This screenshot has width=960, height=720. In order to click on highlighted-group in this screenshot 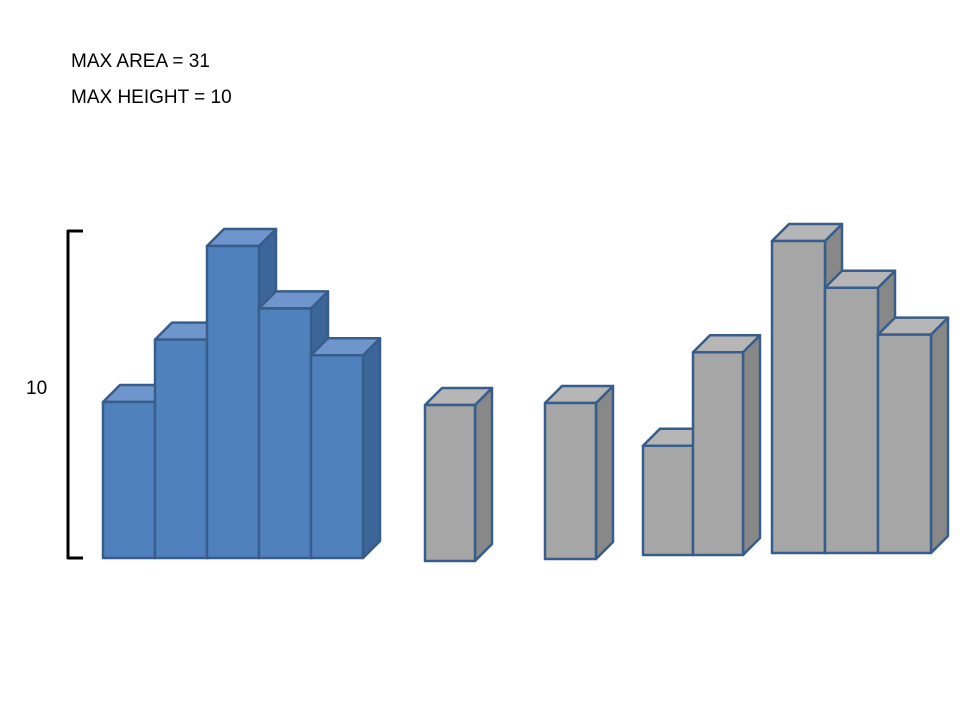, I will do `click(241, 393)`.